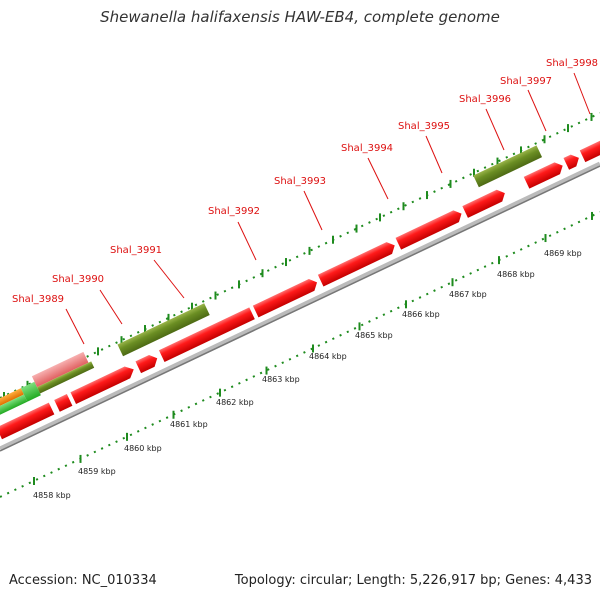 This screenshot has height=600, width=600. I want to click on gene-pink, so click(60, 369).